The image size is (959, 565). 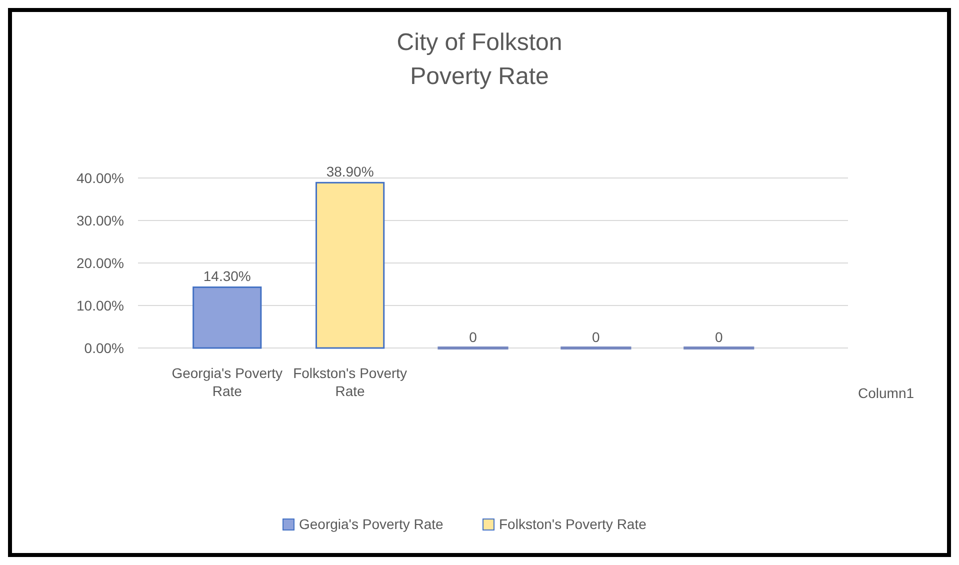 I want to click on chart-title: City of Folkston Poverty Rate, so click(x=479, y=59).